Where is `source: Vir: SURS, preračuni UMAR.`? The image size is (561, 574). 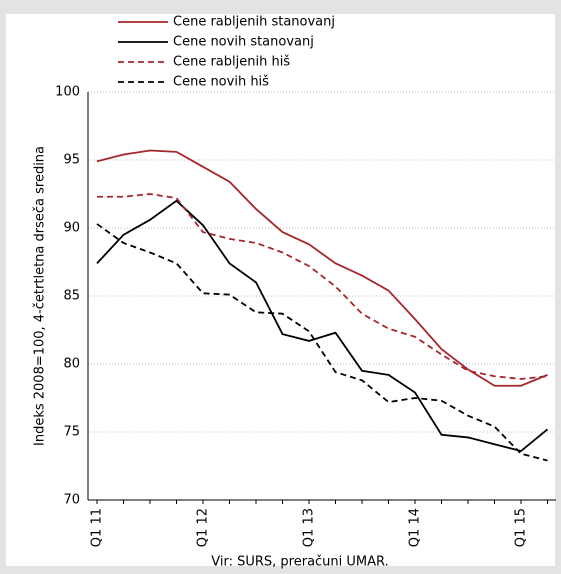
source: Vir: SURS, preračuni UMAR. is located at coordinates (299, 562).